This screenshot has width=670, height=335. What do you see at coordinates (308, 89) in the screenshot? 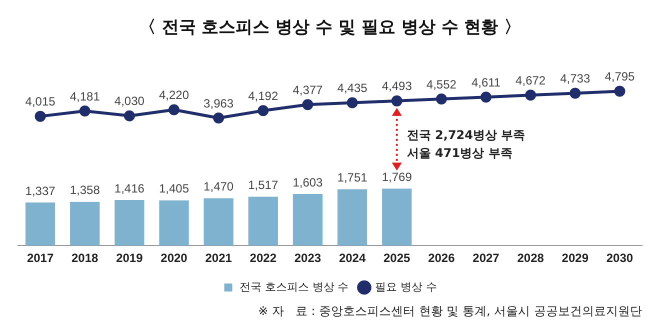
I see `data-label: 4,377` at bounding box center [308, 89].